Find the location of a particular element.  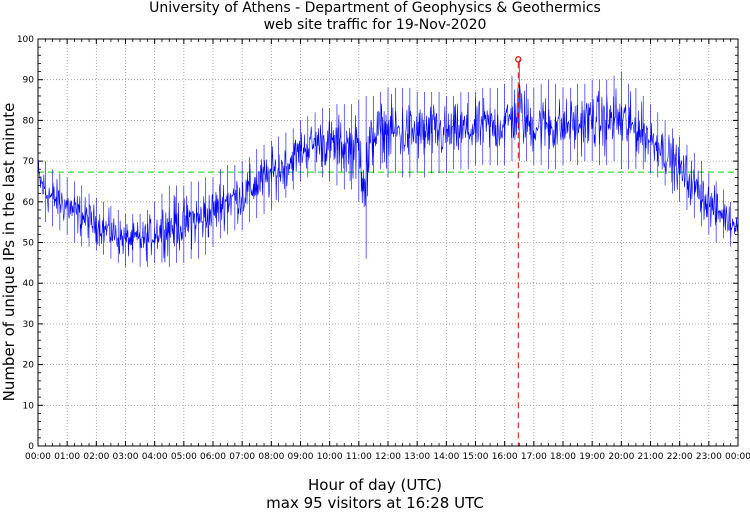

x-tick-label: 05:00 is located at coordinates (184, 457).